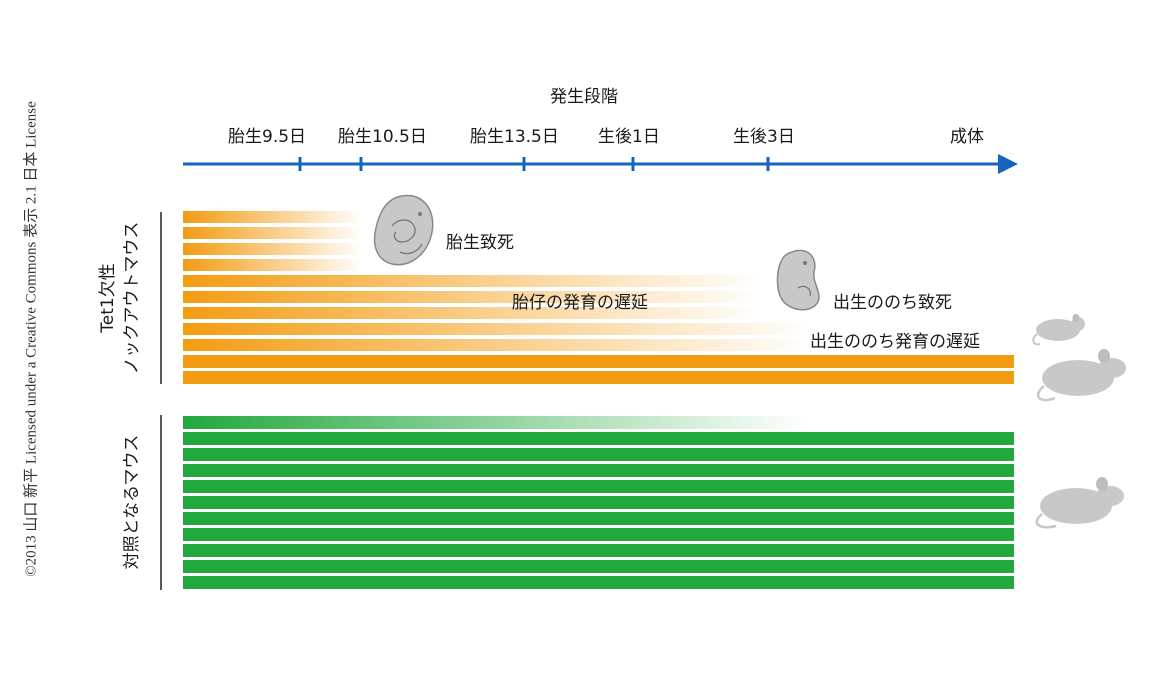 The height and width of the screenshot is (678, 1155). What do you see at coordinates (967, 137) in the screenshot?
I see `stage-label-adult: 成体` at bounding box center [967, 137].